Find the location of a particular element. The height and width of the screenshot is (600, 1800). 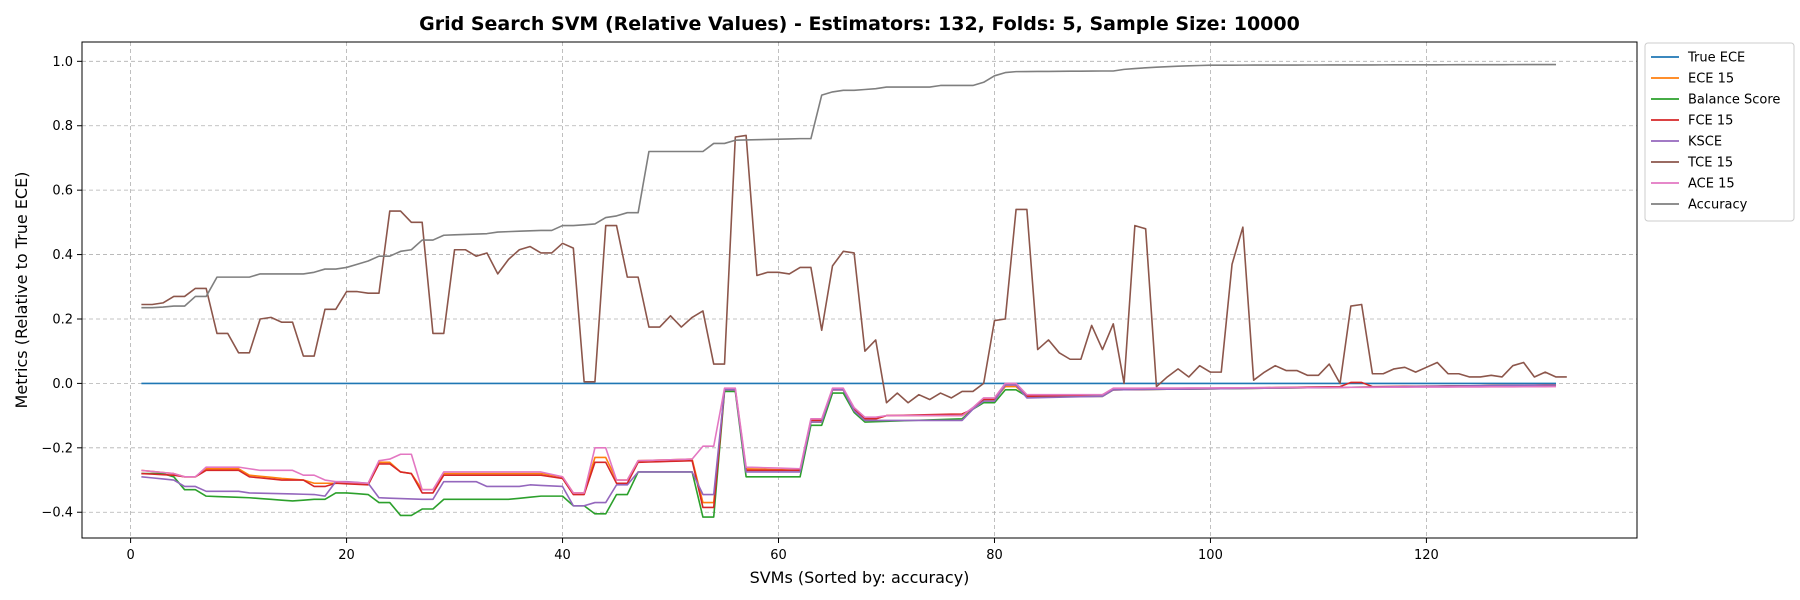

x-tick-label: 80 is located at coordinates (994, 555).